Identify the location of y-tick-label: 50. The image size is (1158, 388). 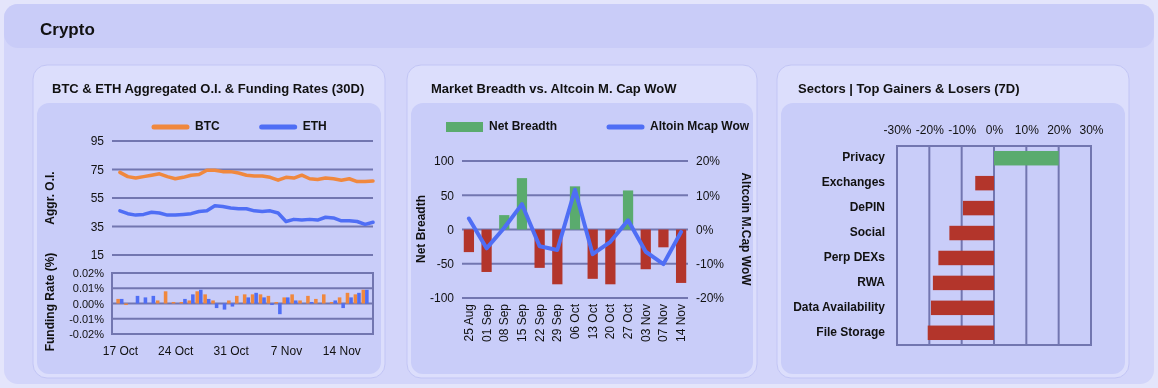
(447, 195).